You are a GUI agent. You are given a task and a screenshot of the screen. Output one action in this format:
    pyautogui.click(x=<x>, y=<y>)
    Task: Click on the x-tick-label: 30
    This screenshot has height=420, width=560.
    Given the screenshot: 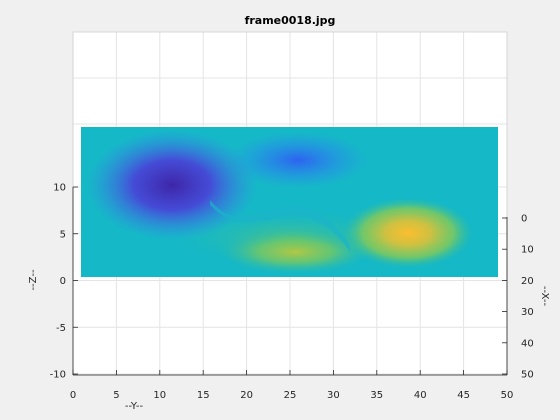 What is the action you would take?
    pyautogui.click(x=527, y=312)
    